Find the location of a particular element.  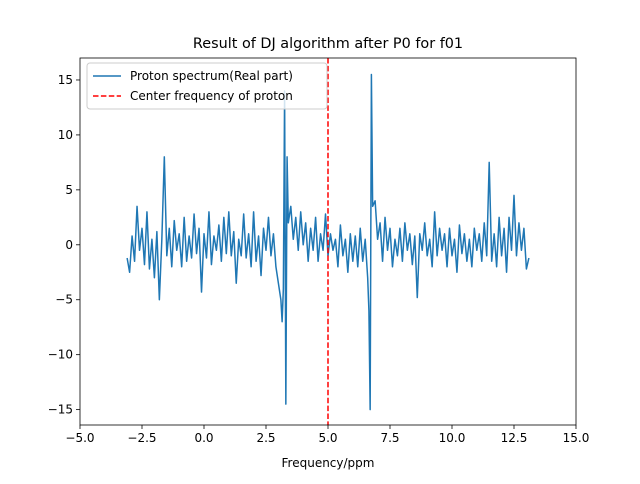

y-tick-label: 5 is located at coordinates (69, 190).